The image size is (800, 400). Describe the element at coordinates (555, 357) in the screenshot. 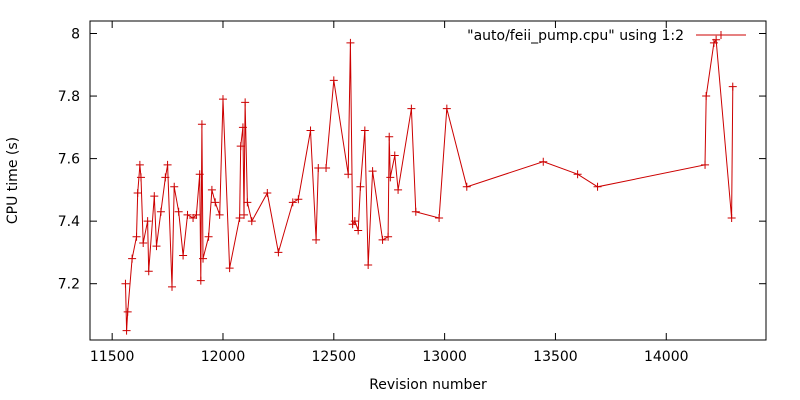

I see `x-tick-label: 13500` at that location.